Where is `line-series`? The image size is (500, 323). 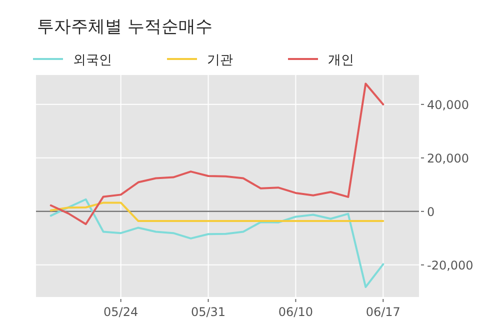
line-series is located at coordinates (217, 212).